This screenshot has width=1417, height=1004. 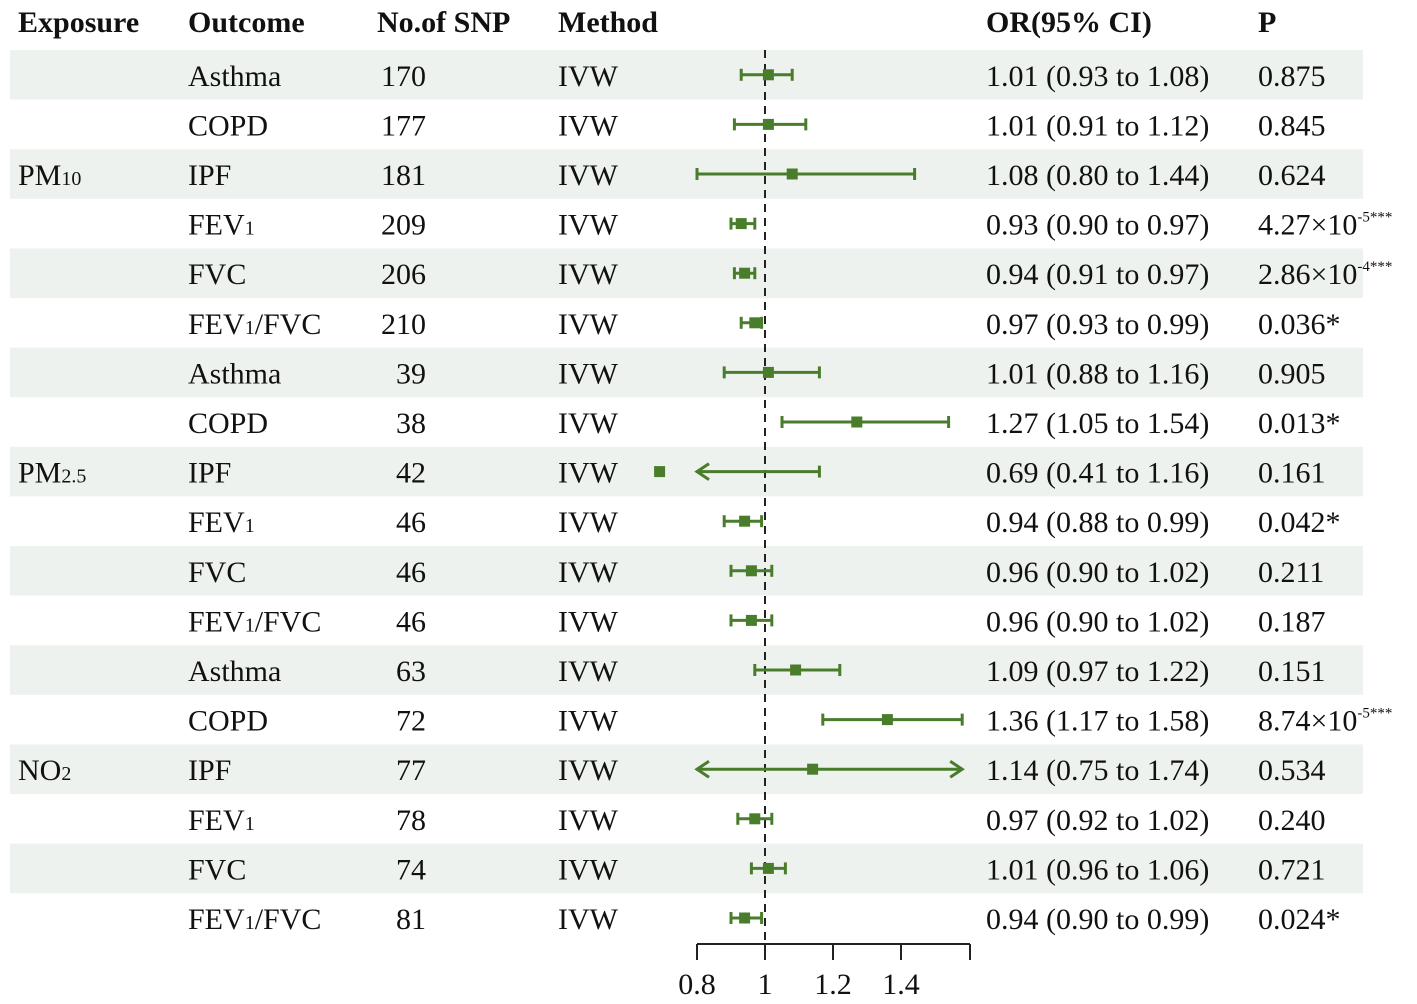 I want to click on exposure-label: NO2, so click(x=44, y=770).